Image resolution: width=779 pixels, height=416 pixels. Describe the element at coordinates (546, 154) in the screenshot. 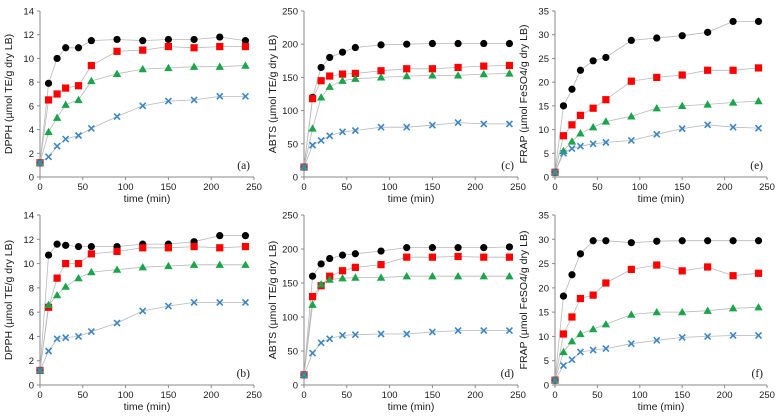

I see `y-tick-label: 5` at that location.